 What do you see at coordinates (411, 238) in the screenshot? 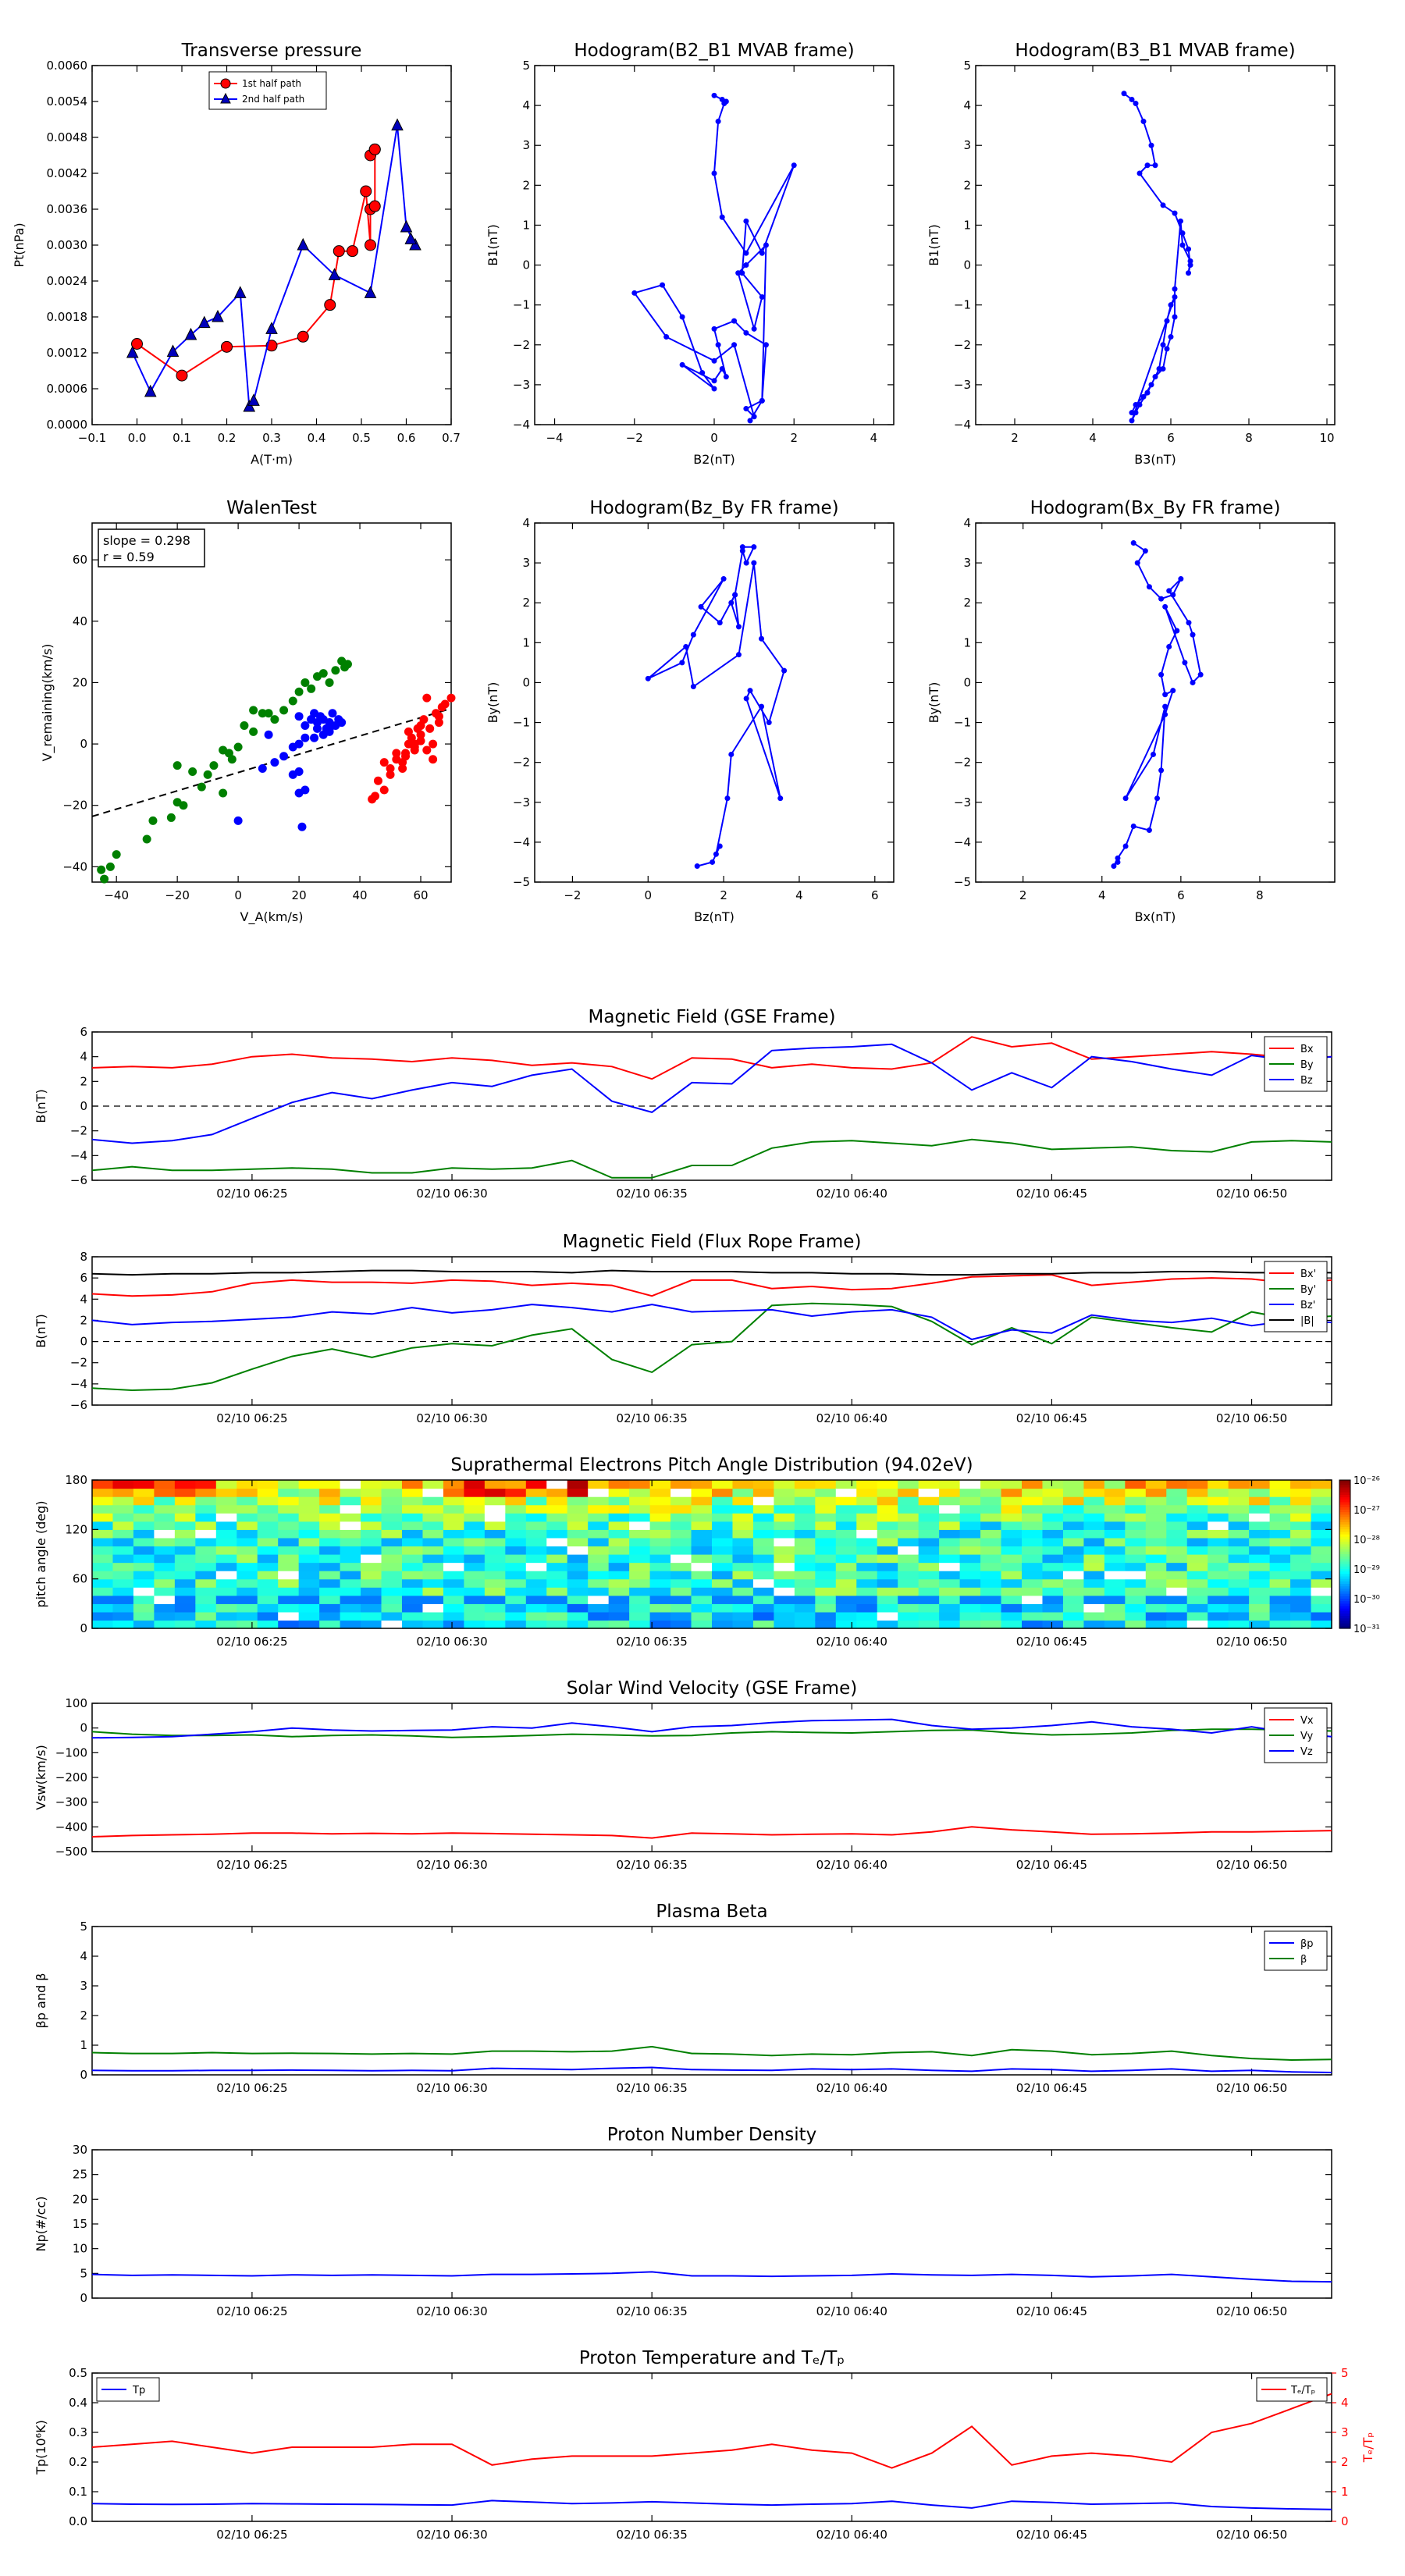
I see `tp-point` at bounding box center [411, 238].